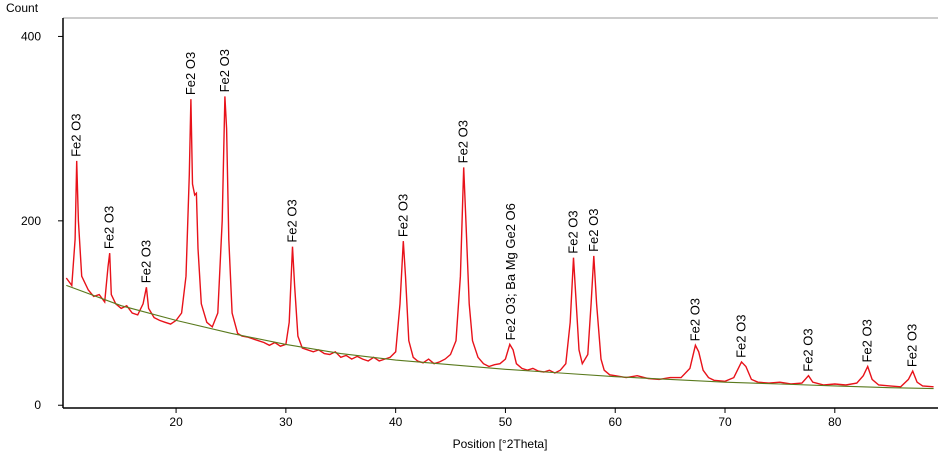 The height and width of the screenshot is (459, 939). I want to click on y-tick-label: 0, so click(37, 405).